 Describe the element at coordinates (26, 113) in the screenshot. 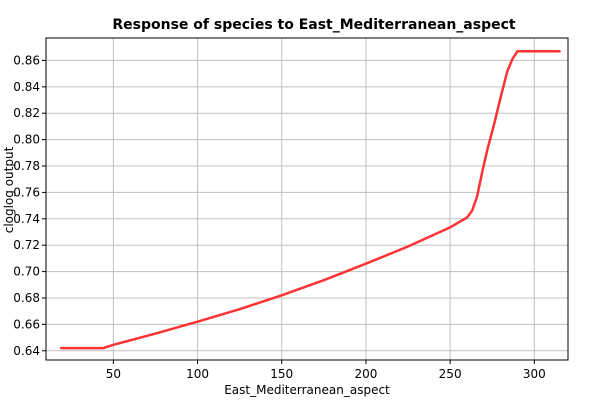

I see `y-tick-label: 0.82` at that location.